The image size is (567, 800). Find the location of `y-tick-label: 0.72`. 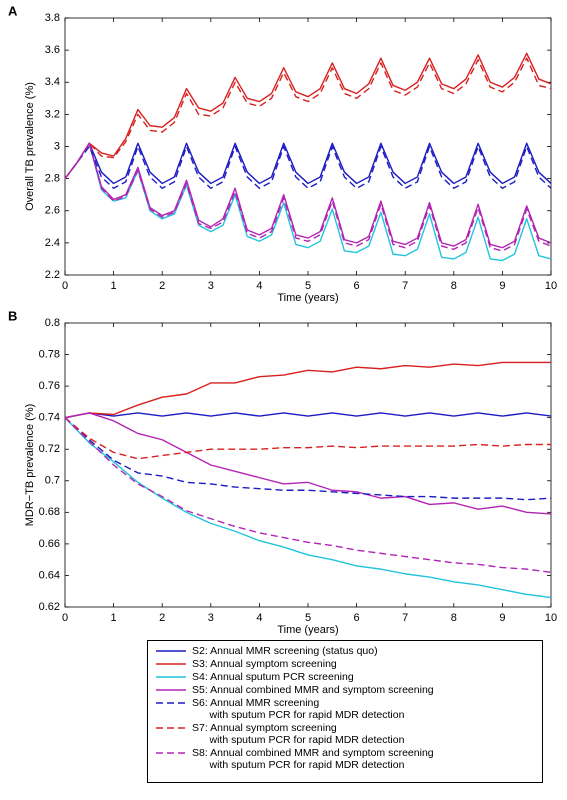

y-tick-label: 0.72 is located at coordinates (49, 449).